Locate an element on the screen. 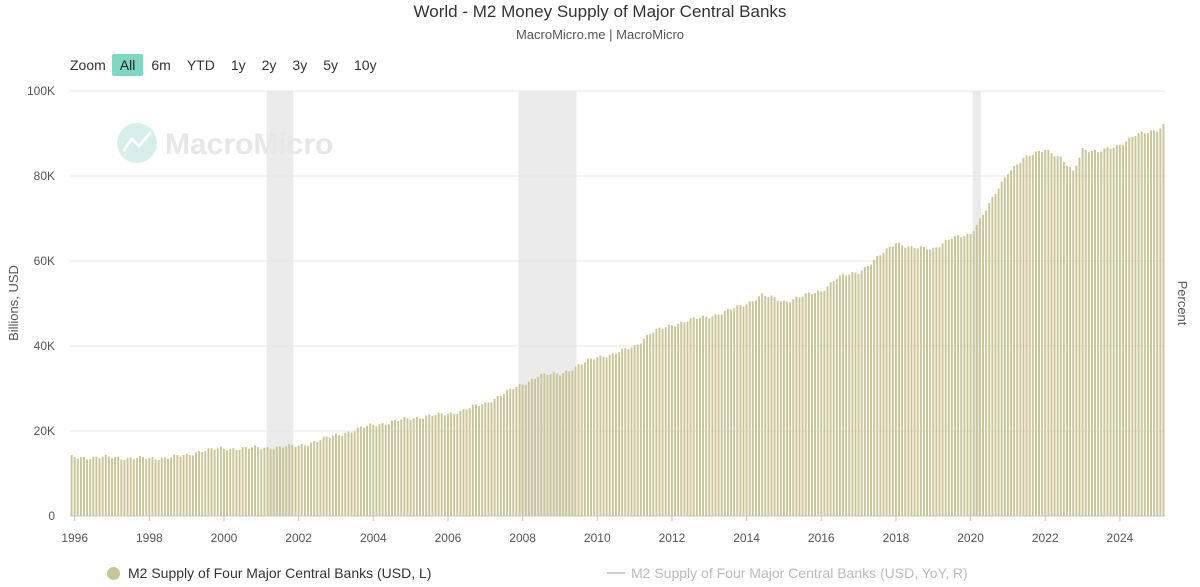  zoom-10y-button: 10y is located at coordinates (365, 65).